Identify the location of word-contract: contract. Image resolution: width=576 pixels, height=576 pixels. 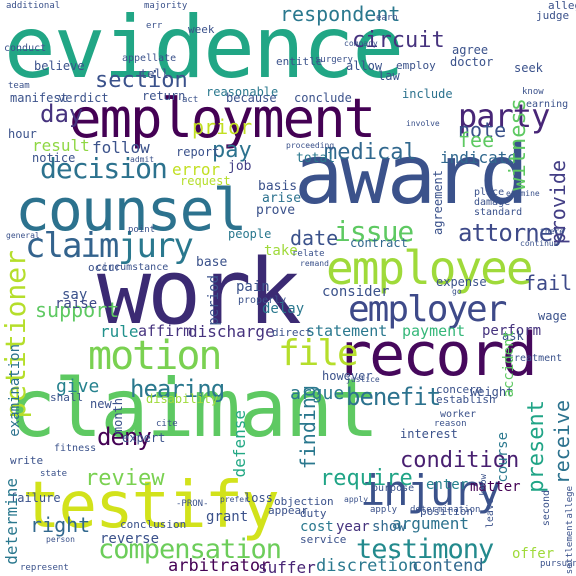
(379, 243).